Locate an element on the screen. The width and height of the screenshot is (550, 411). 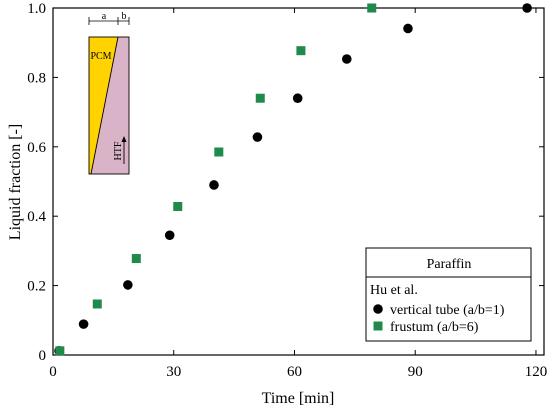
x-axis-title: Time [min] is located at coordinates (298, 398).